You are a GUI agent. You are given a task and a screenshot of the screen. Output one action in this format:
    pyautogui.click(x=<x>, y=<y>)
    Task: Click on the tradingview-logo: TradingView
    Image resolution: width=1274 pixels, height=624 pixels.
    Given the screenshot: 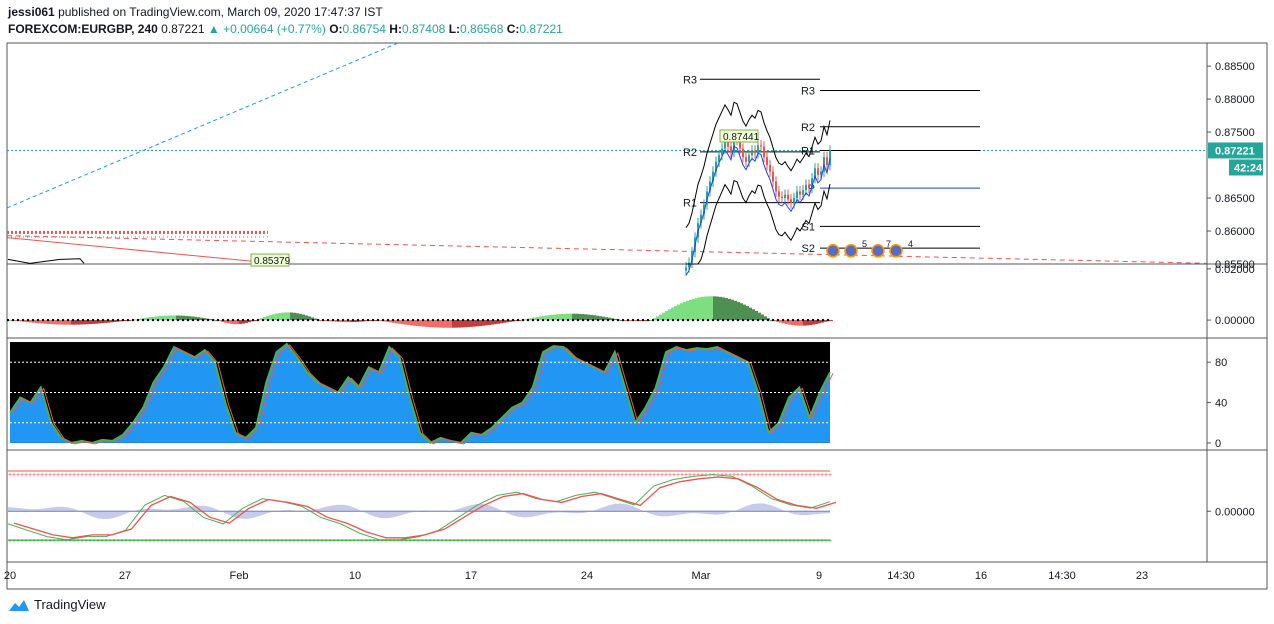 What is the action you would take?
    pyautogui.click(x=57, y=604)
    